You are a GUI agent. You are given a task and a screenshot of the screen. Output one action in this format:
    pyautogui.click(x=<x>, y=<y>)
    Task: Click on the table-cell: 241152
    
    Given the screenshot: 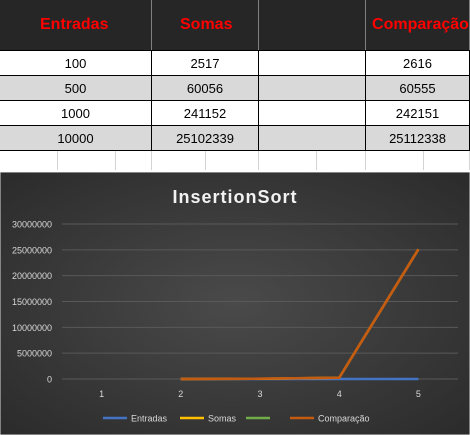 What is the action you would take?
    pyautogui.click(x=205, y=113)
    